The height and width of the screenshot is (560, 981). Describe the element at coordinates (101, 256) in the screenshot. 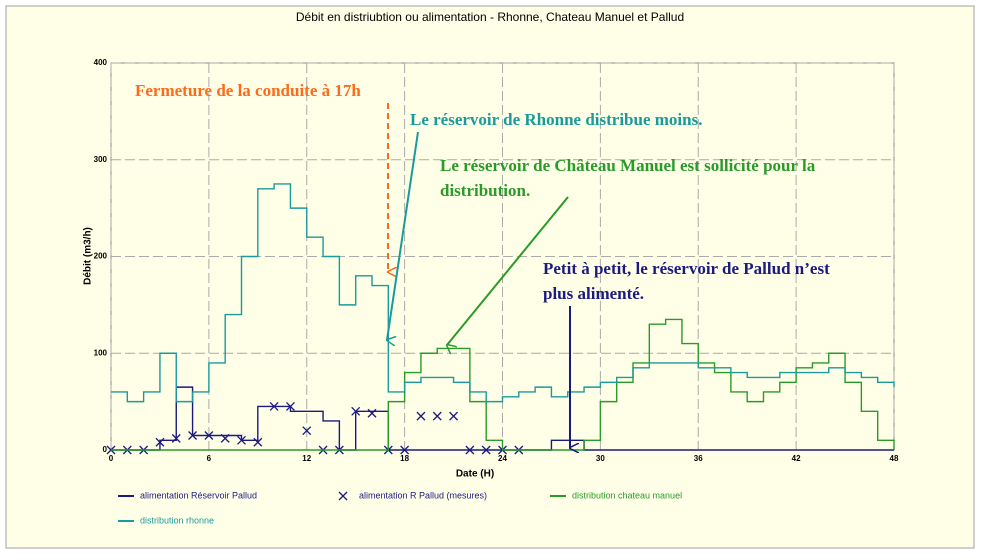

I see `y-tick-label: 200` at that location.